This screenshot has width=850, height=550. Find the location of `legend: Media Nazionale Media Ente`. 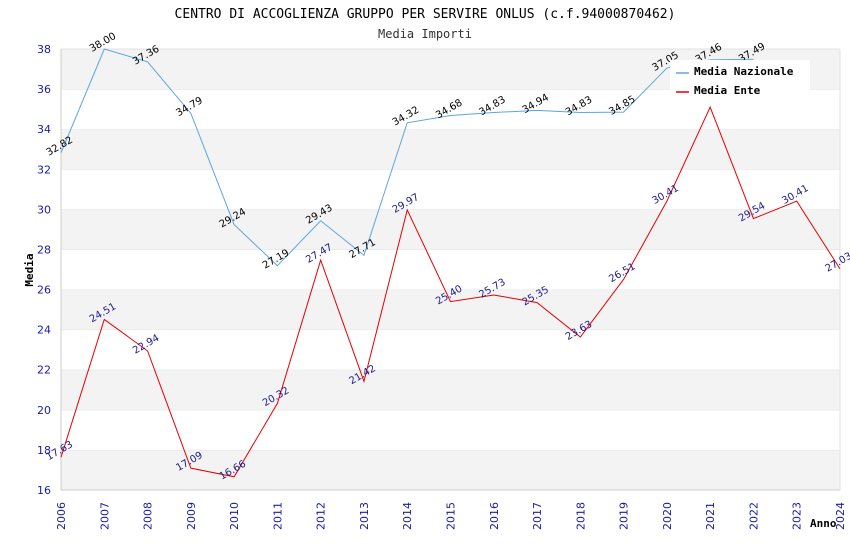

legend: Media Nazionale Media Ente is located at coordinates (740, 80).